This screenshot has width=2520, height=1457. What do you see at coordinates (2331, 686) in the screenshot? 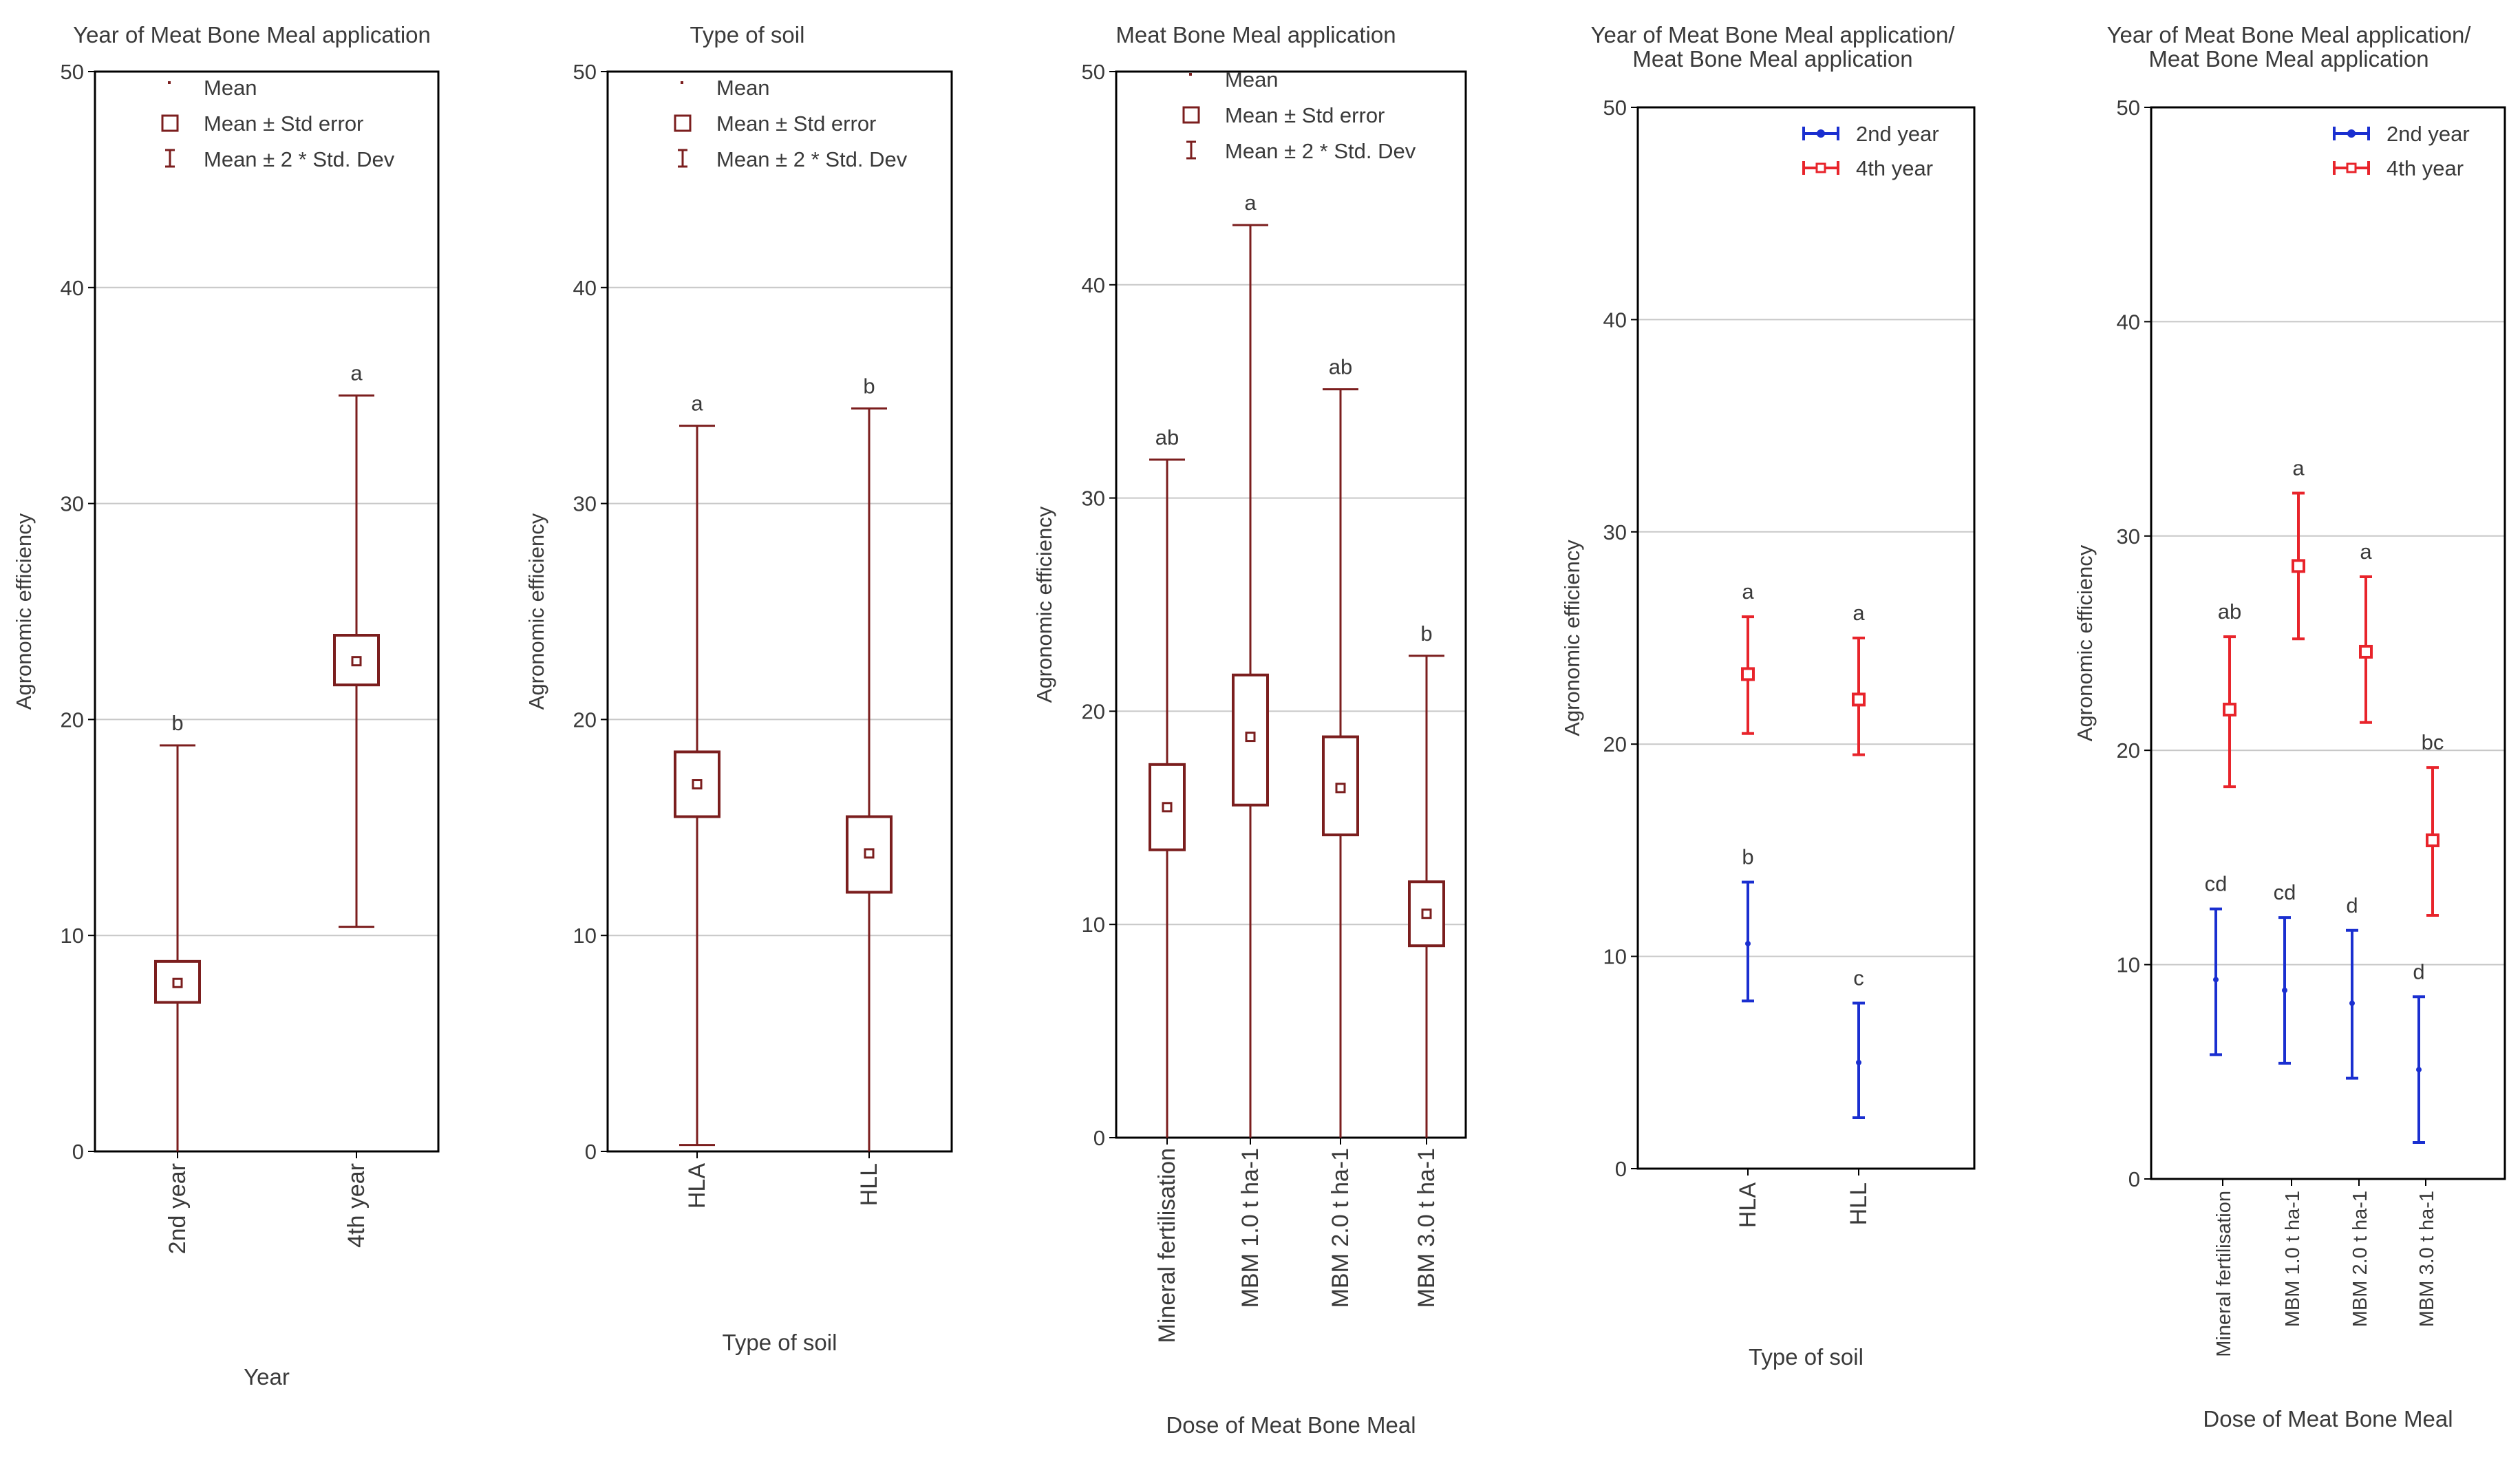
I see `series-fourth-year: ab a a bc` at bounding box center [2331, 686].